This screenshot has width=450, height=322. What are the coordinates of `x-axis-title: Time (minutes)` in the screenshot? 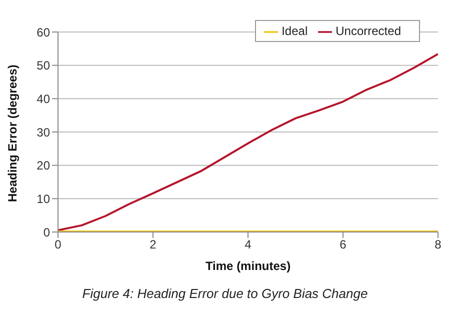 It's located at (248, 266).